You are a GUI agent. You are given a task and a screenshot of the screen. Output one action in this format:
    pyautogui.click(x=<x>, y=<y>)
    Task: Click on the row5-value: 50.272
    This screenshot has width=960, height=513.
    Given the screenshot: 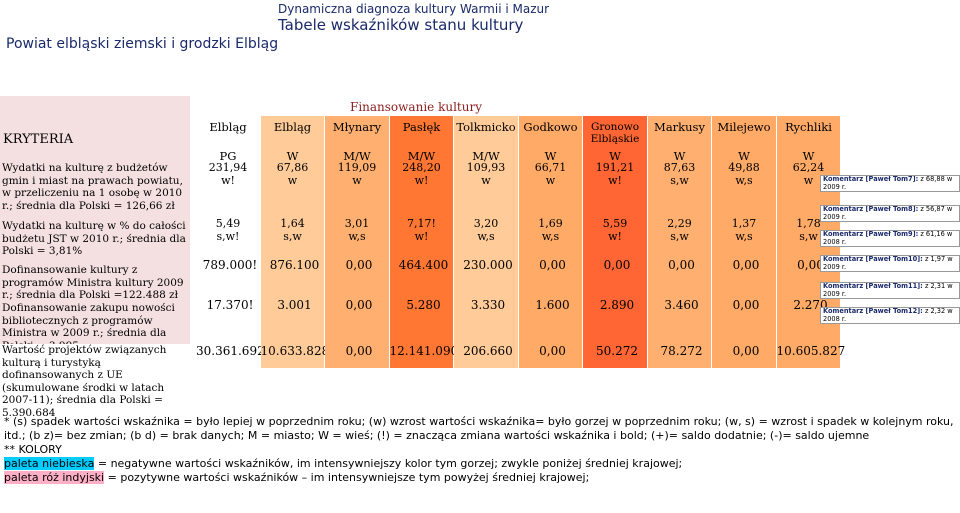 What is the action you would take?
    pyautogui.click(x=617, y=351)
    